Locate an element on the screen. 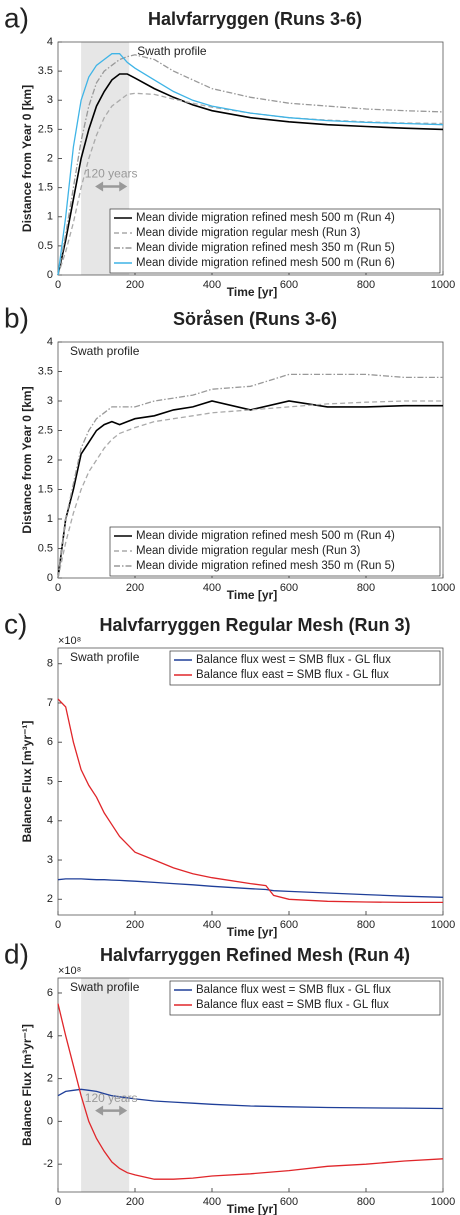 Image resolution: width=460 pixels, height=1215 pixels. chart-title: Halvfarryggen (Runs 3-6) is located at coordinates (255, 19).